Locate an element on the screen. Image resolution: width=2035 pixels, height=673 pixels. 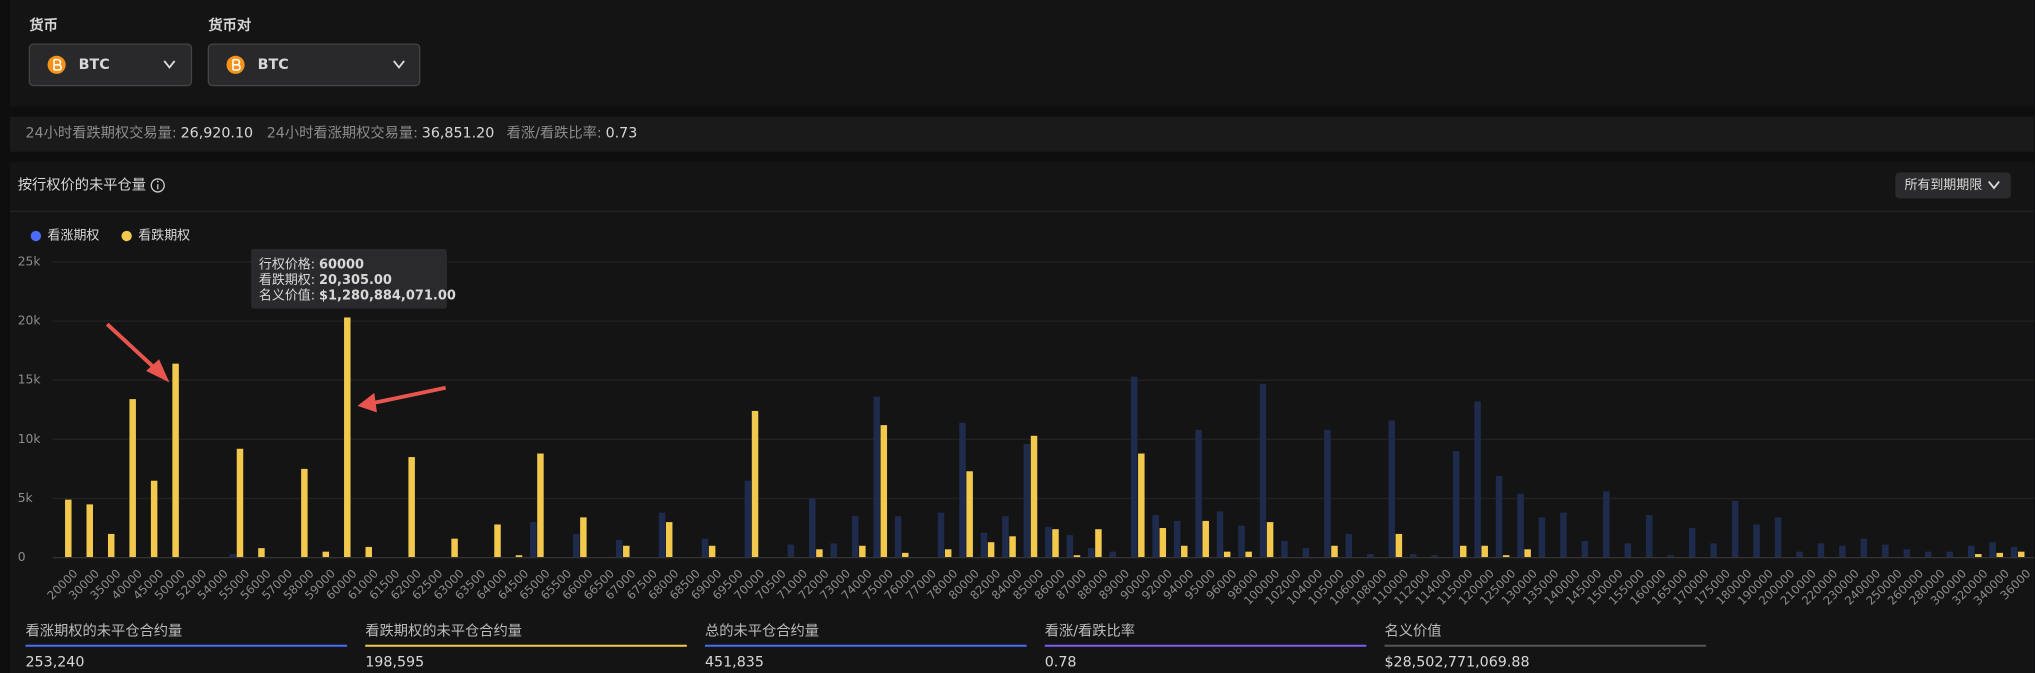
tooltip-value: 20,305.00 is located at coordinates (355, 280).